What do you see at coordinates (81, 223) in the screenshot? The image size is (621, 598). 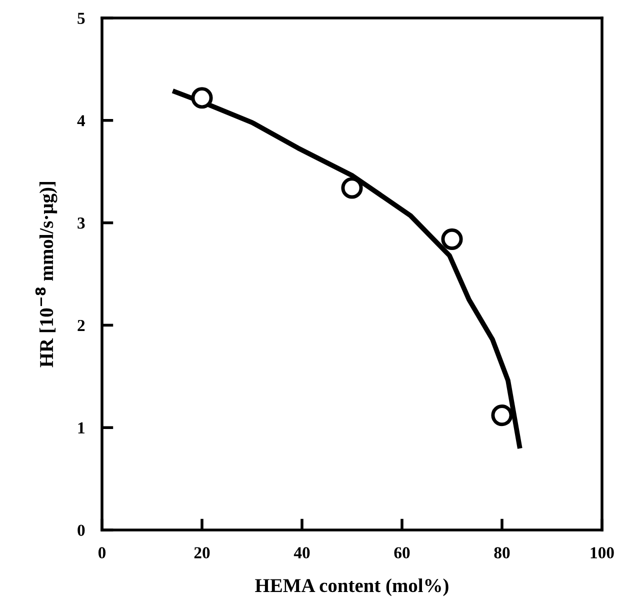 I see `y-tick-label: 3` at bounding box center [81, 223].